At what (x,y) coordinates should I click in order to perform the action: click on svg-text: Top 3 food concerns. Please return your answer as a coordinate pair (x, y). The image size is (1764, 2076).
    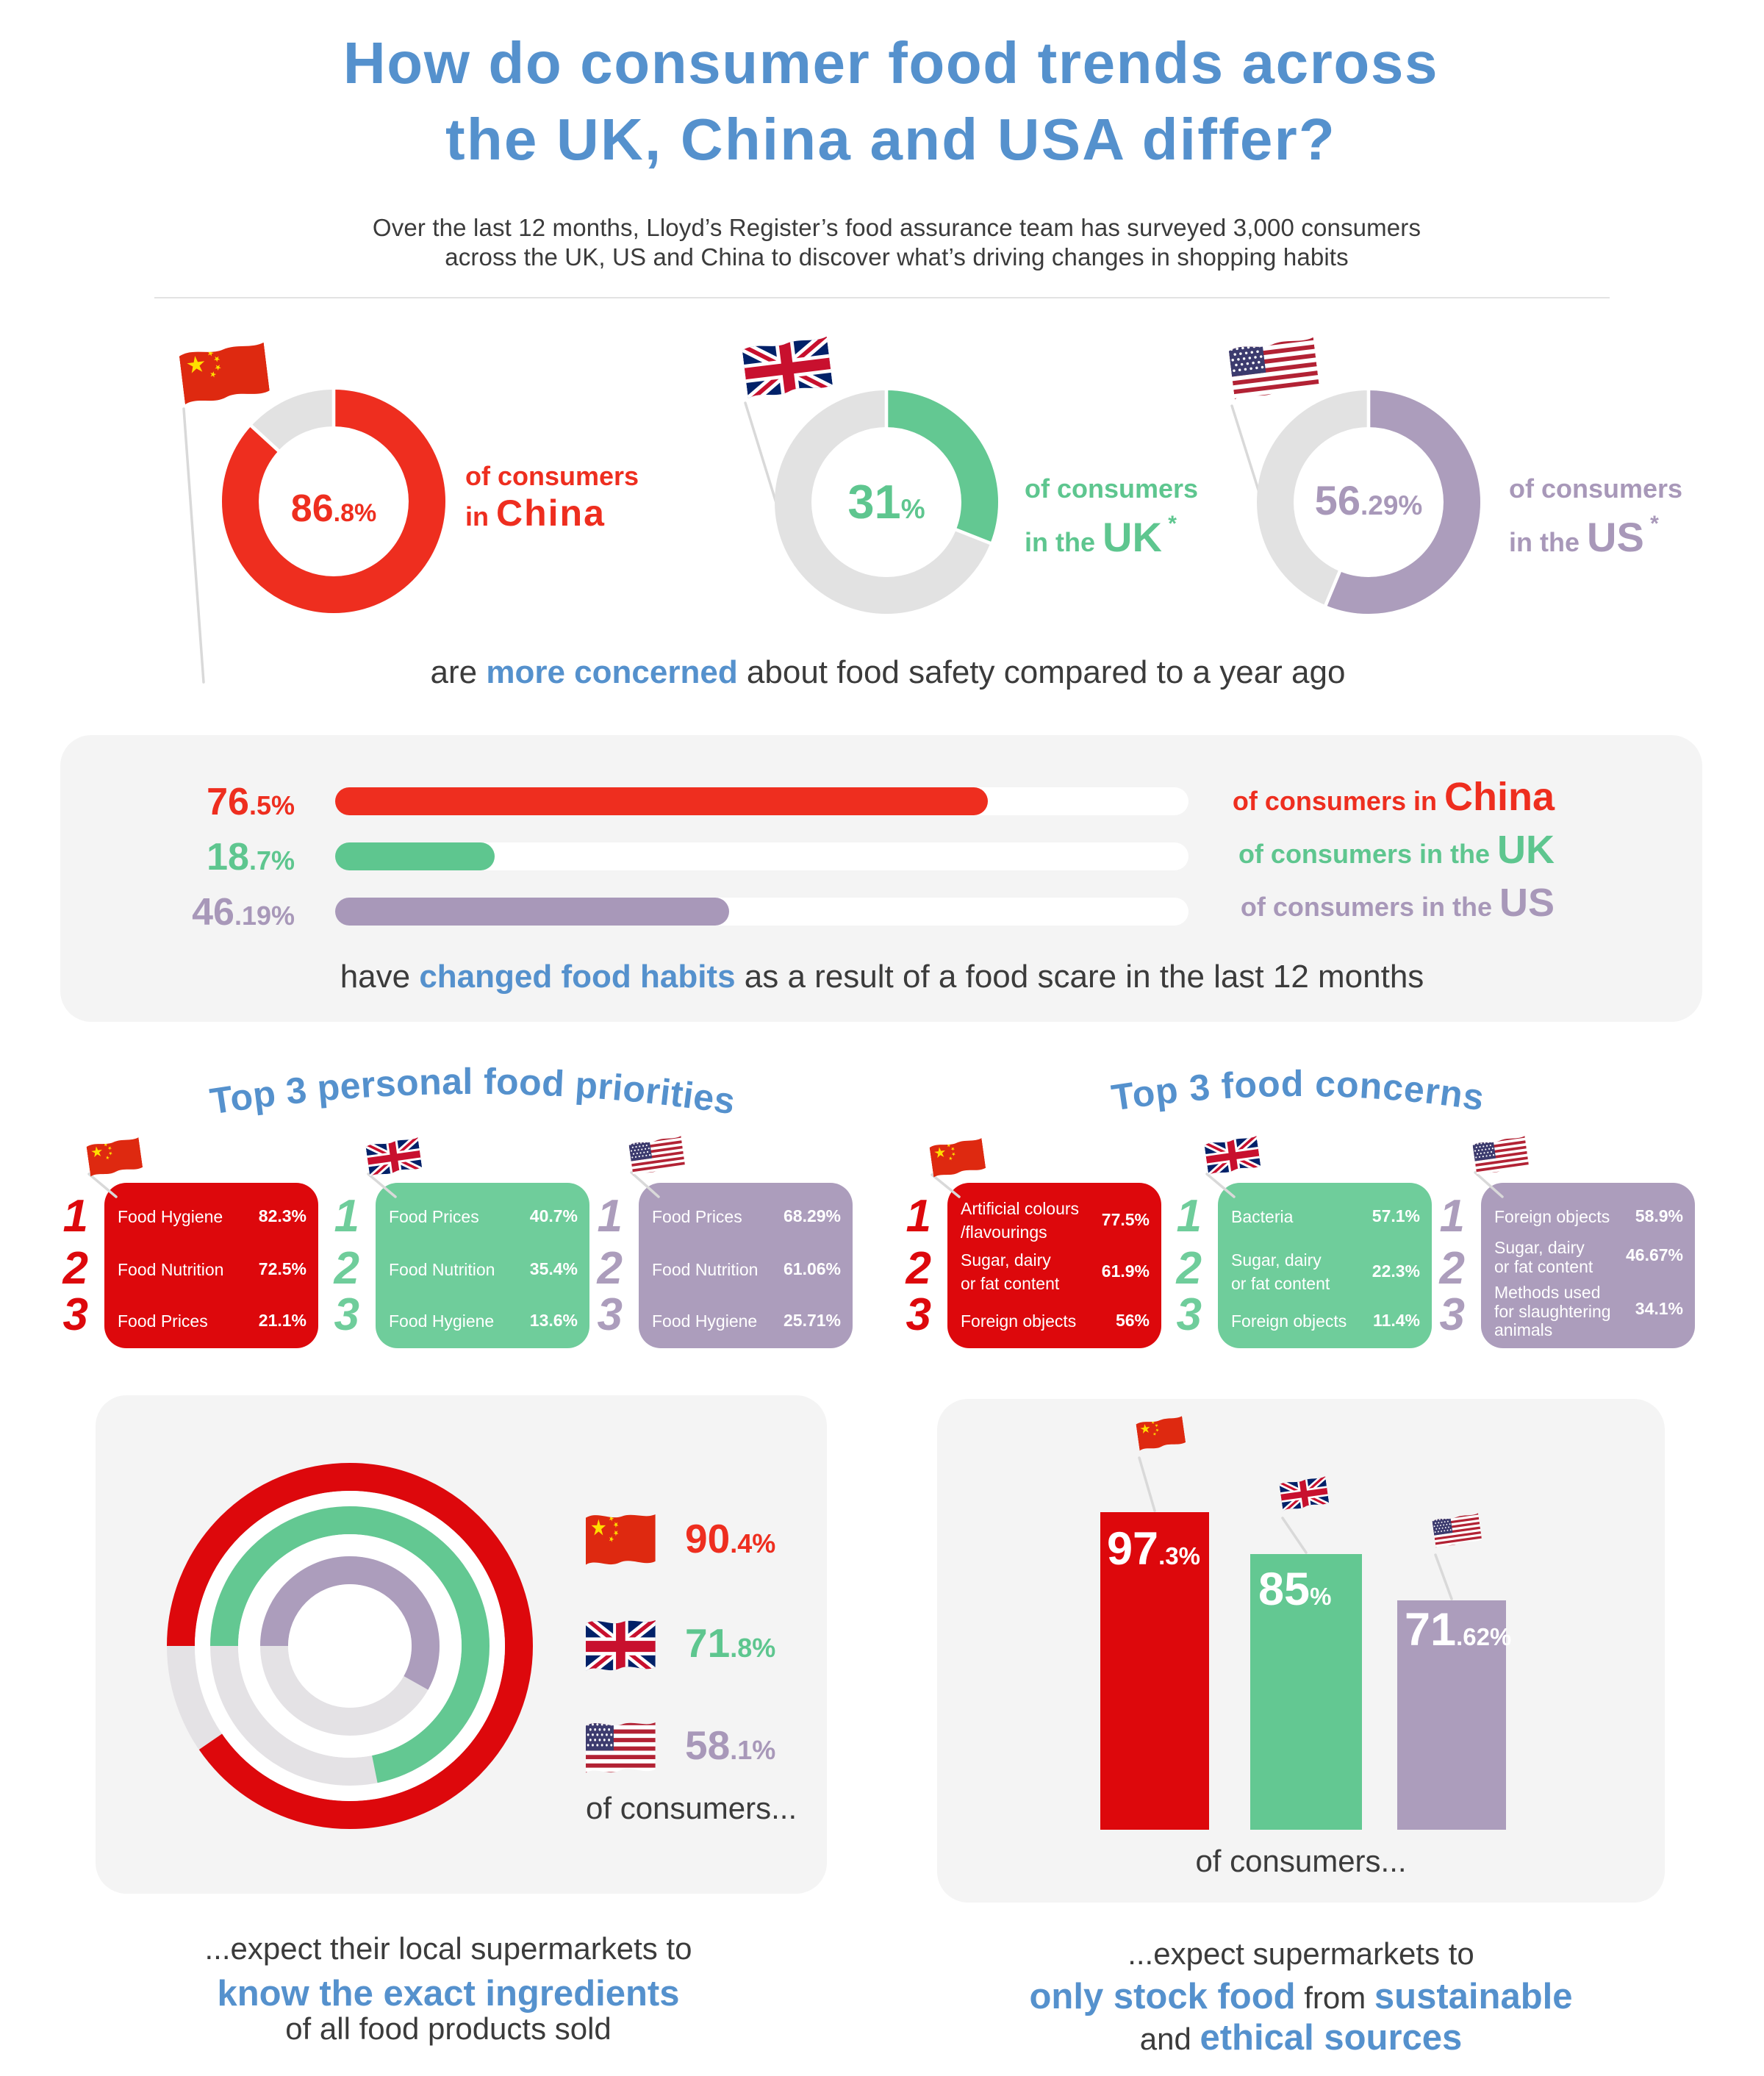
    Looking at the image, I should click on (1298, 1091).